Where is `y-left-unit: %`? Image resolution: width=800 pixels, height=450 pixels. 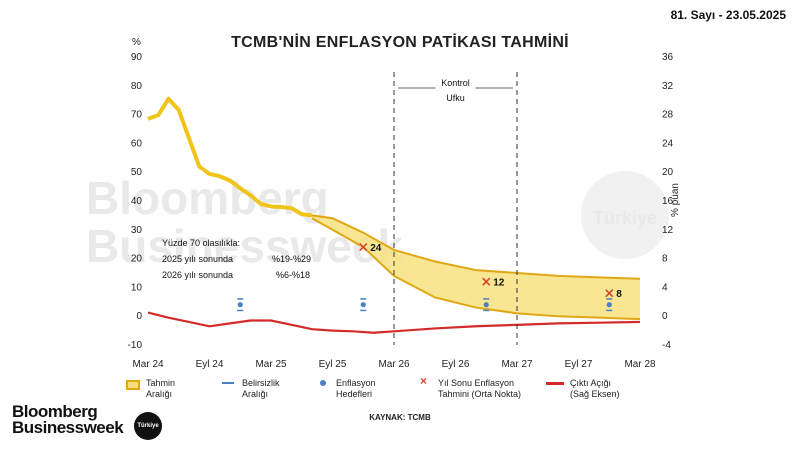 y-left-unit: % is located at coordinates (136, 42).